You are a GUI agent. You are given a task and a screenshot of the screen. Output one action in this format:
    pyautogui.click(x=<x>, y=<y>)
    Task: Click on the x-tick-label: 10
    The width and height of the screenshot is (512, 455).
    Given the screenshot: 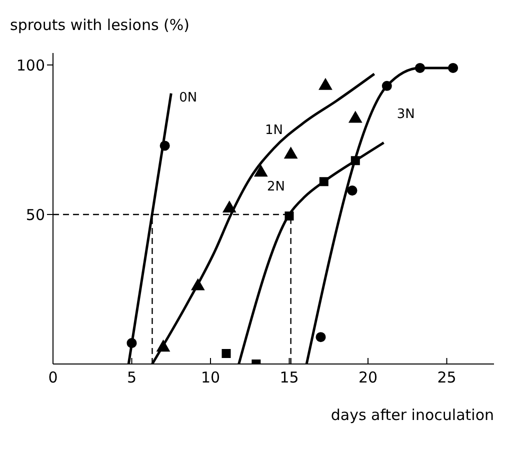 What is the action you would take?
    pyautogui.click(x=210, y=377)
    